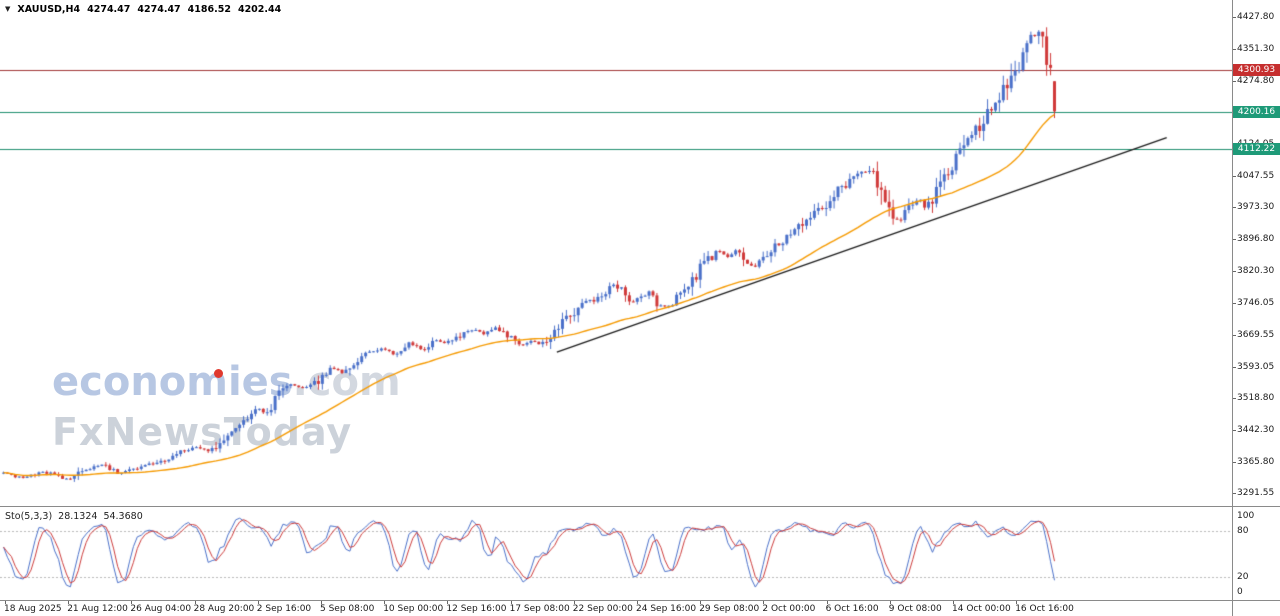  I want to click on time-axis-label: 16 Oct 16:00, so click(1044, 609).